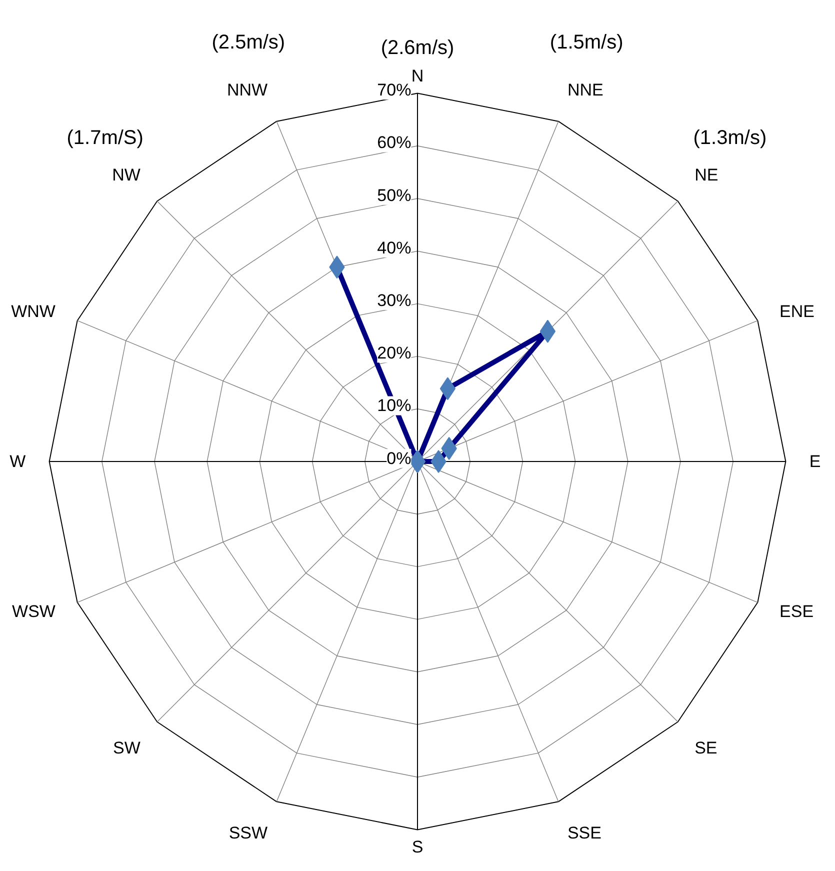 The image size is (835, 871). Describe the element at coordinates (247, 90) in the screenshot. I see `spoke-label: NNW` at that location.